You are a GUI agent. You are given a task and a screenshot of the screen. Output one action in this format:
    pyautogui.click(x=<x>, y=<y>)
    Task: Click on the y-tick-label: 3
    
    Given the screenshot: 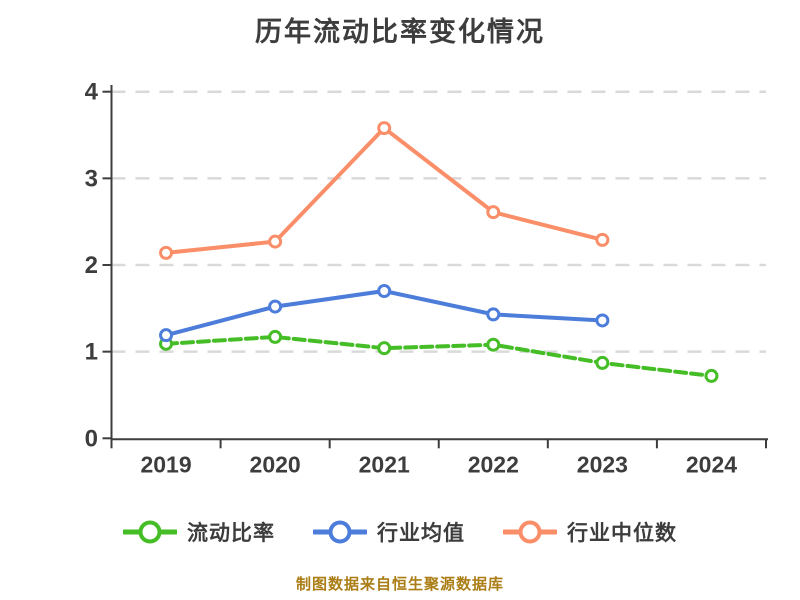 What is the action you would take?
    pyautogui.click(x=91, y=178)
    